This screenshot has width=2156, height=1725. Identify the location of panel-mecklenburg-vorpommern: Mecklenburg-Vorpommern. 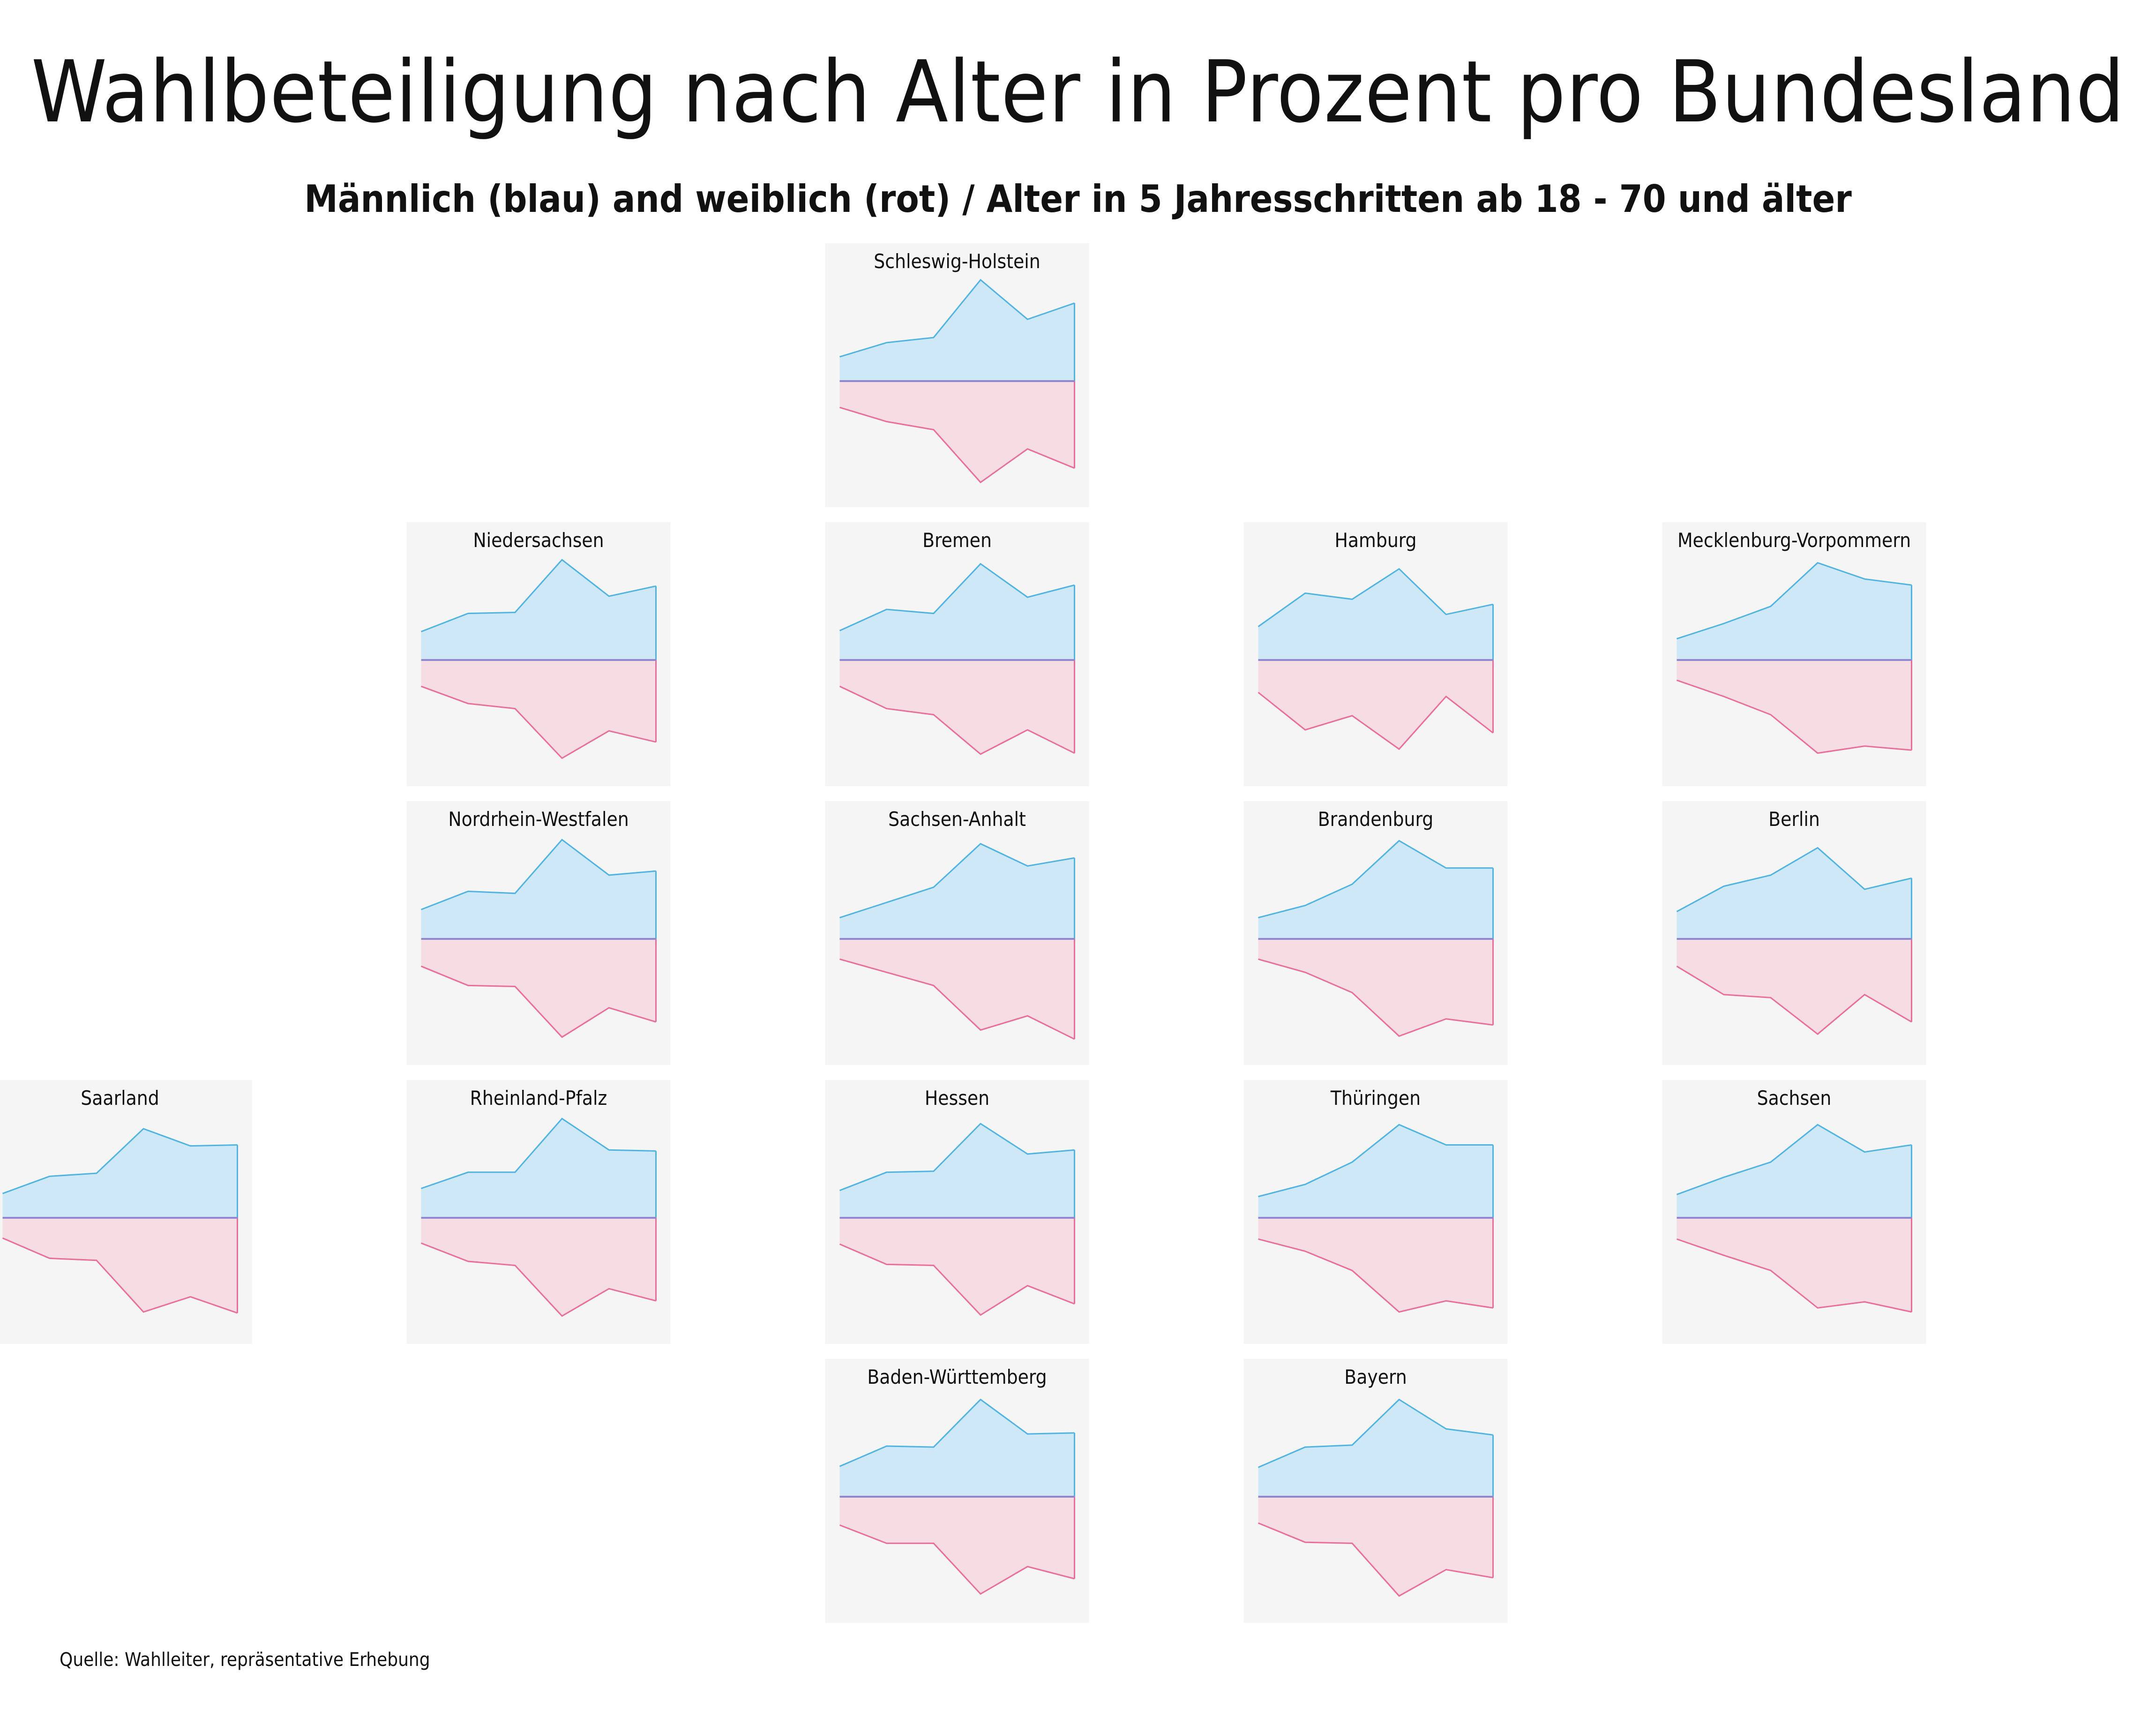
(1794, 654).